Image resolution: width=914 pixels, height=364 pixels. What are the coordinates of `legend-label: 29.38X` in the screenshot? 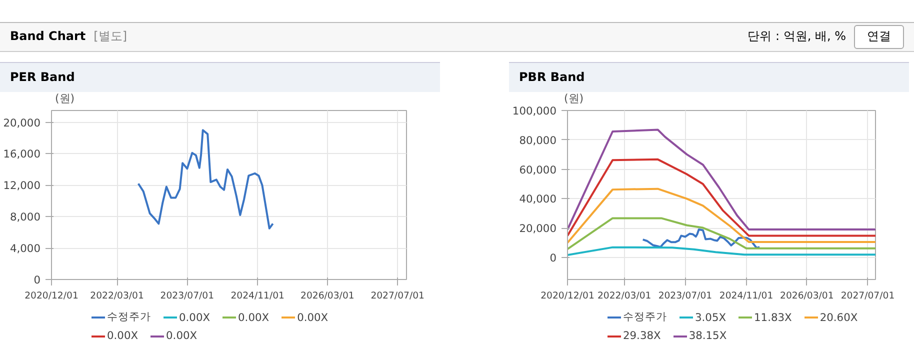 It's located at (642, 335).